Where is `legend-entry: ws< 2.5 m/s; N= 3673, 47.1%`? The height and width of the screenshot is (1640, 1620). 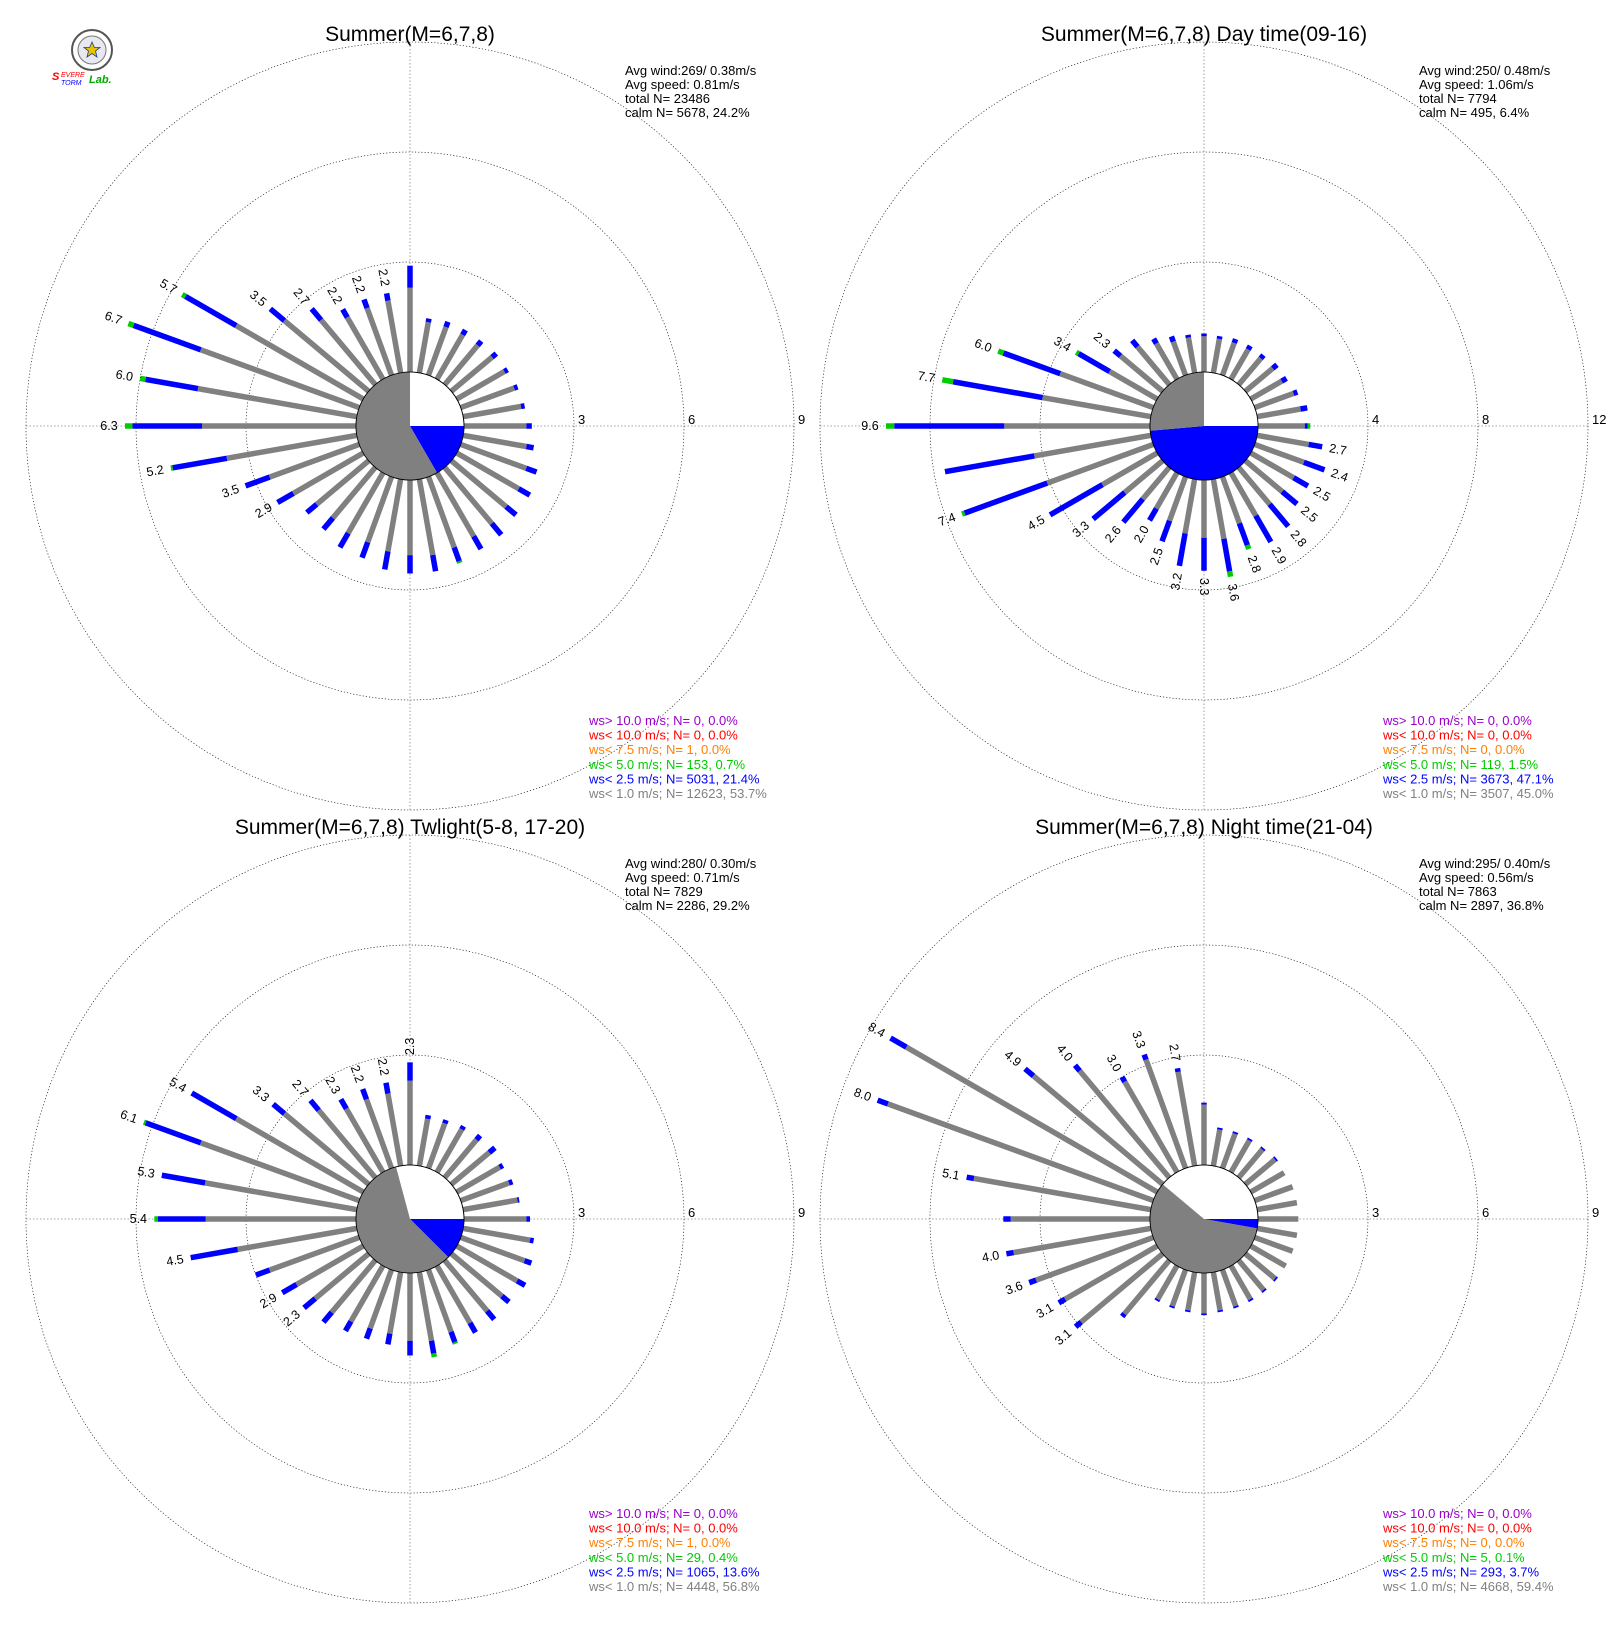
legend-entry: ws< 2.5 m/s; N= 3673, 47.1% is located at coordinates (1468, 778).